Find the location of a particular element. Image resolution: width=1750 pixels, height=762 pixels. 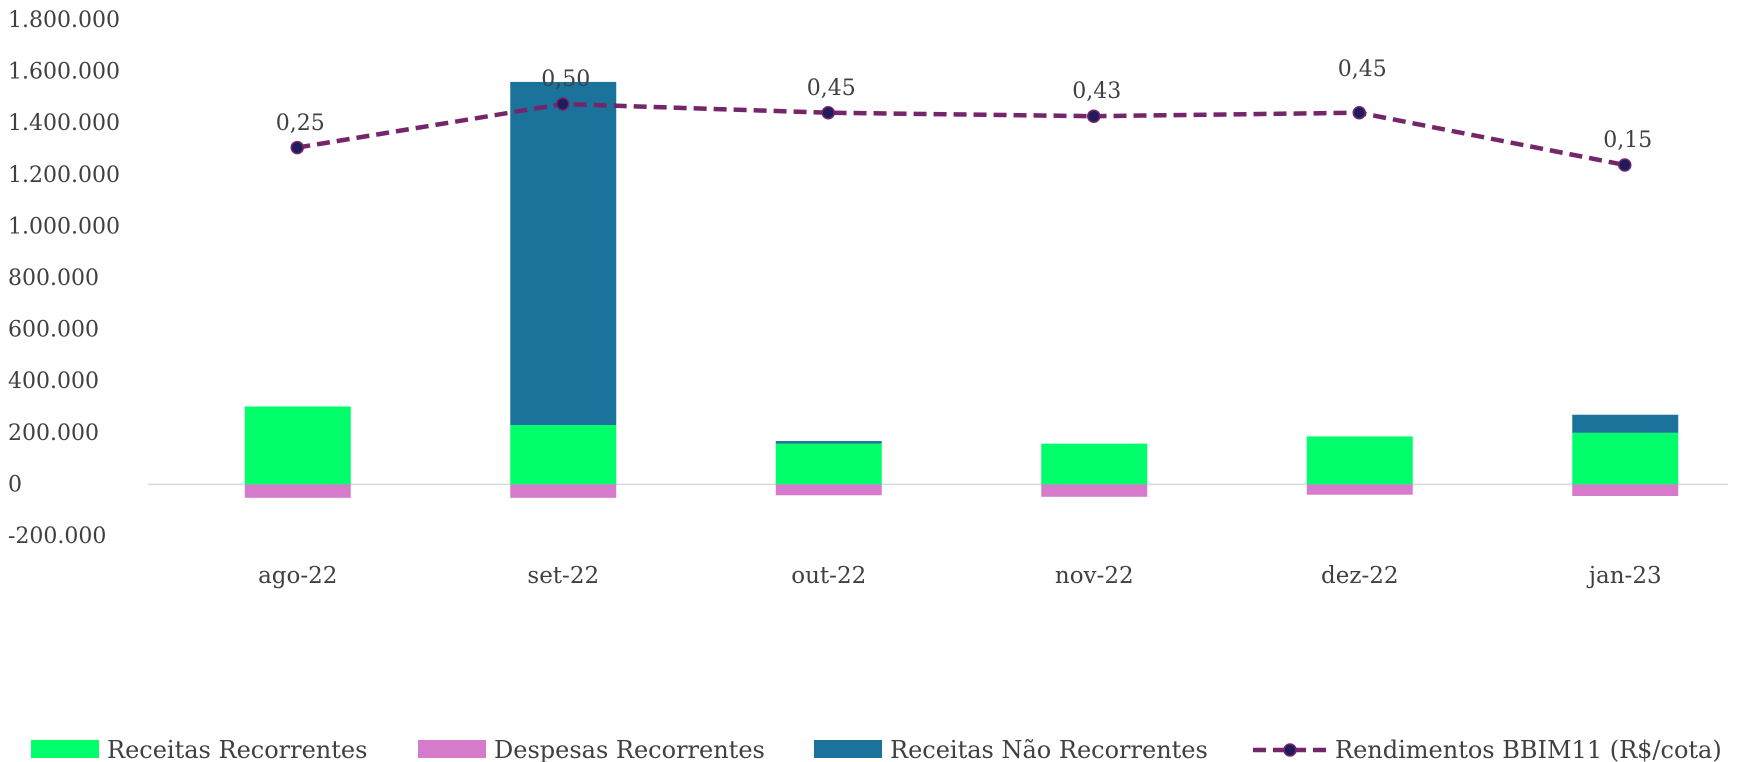

y-tick-label: 1.800.000 is located at coordinates (64, 20).